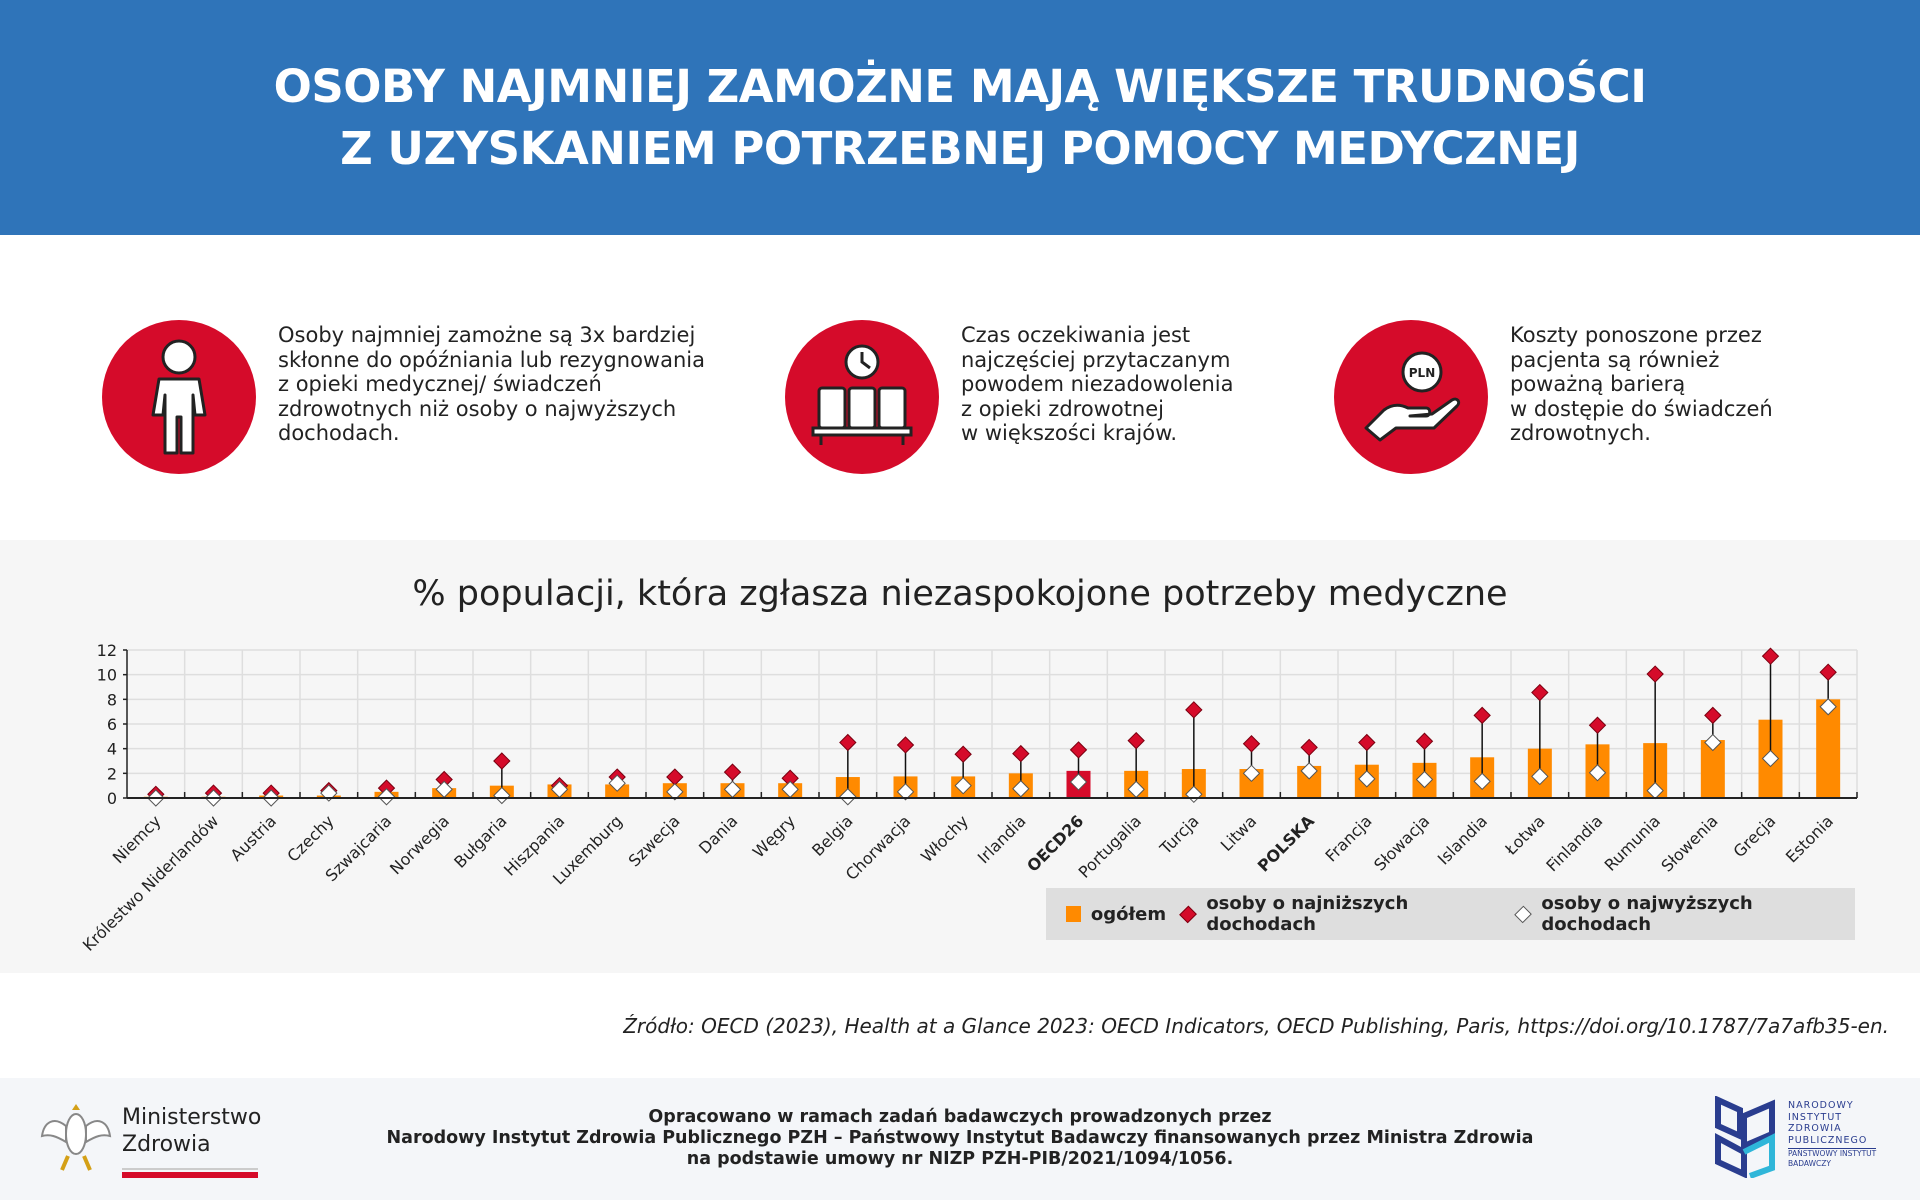  Describe the element at coordinates (1815, 1117) in the screenshot. I see `pzh-text-line: INSTYTUT` at that location.